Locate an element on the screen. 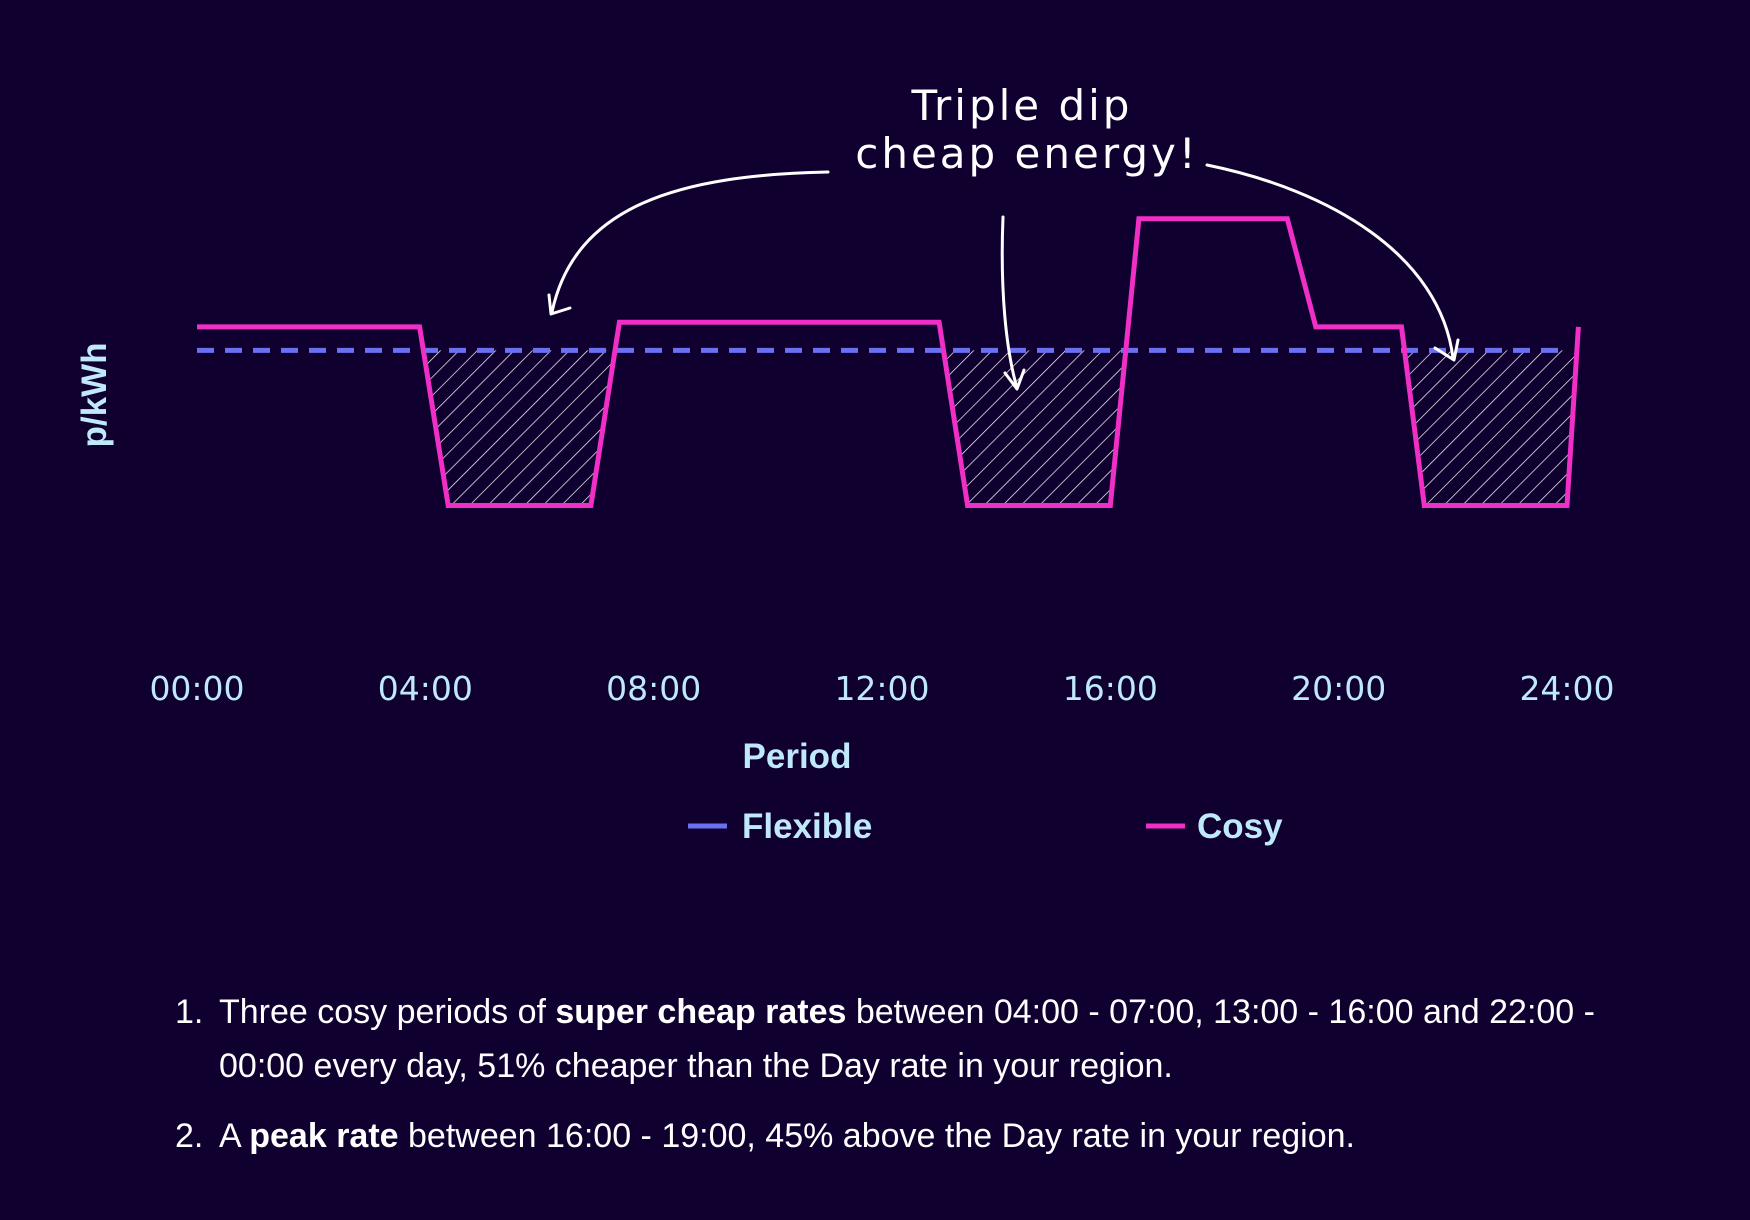 The width and height of the screenshot is (1750, 1220). arrow-middle-icon is located at coordinates (1013, 303).